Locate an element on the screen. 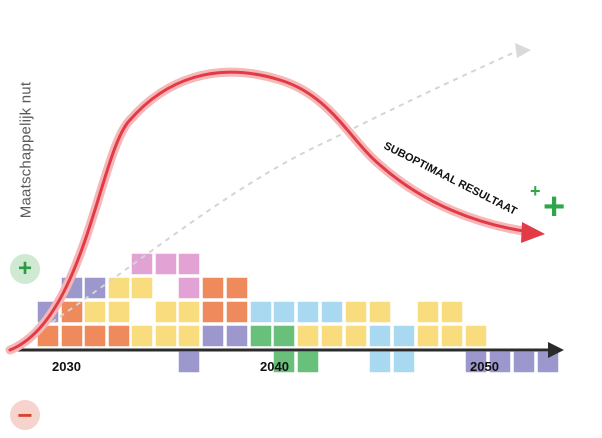  y-axis-label: Maatschappelijk nut is located at coordinates (26, 150).